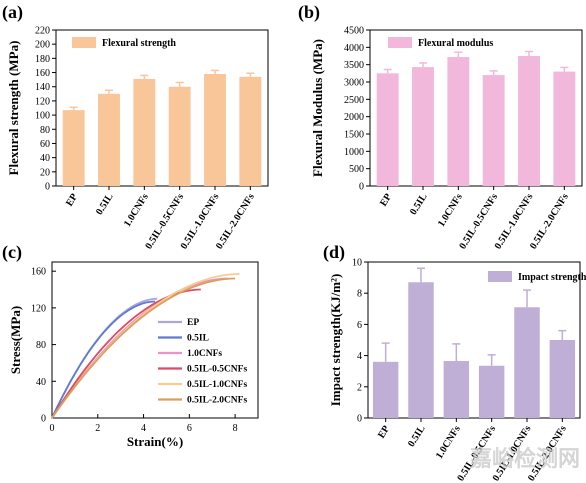 The width and height of the screenshot is (586, 483). Describe the element at coordinates (12, 12) in the screenshot. I see `panel-label-a: (a)` at that location.